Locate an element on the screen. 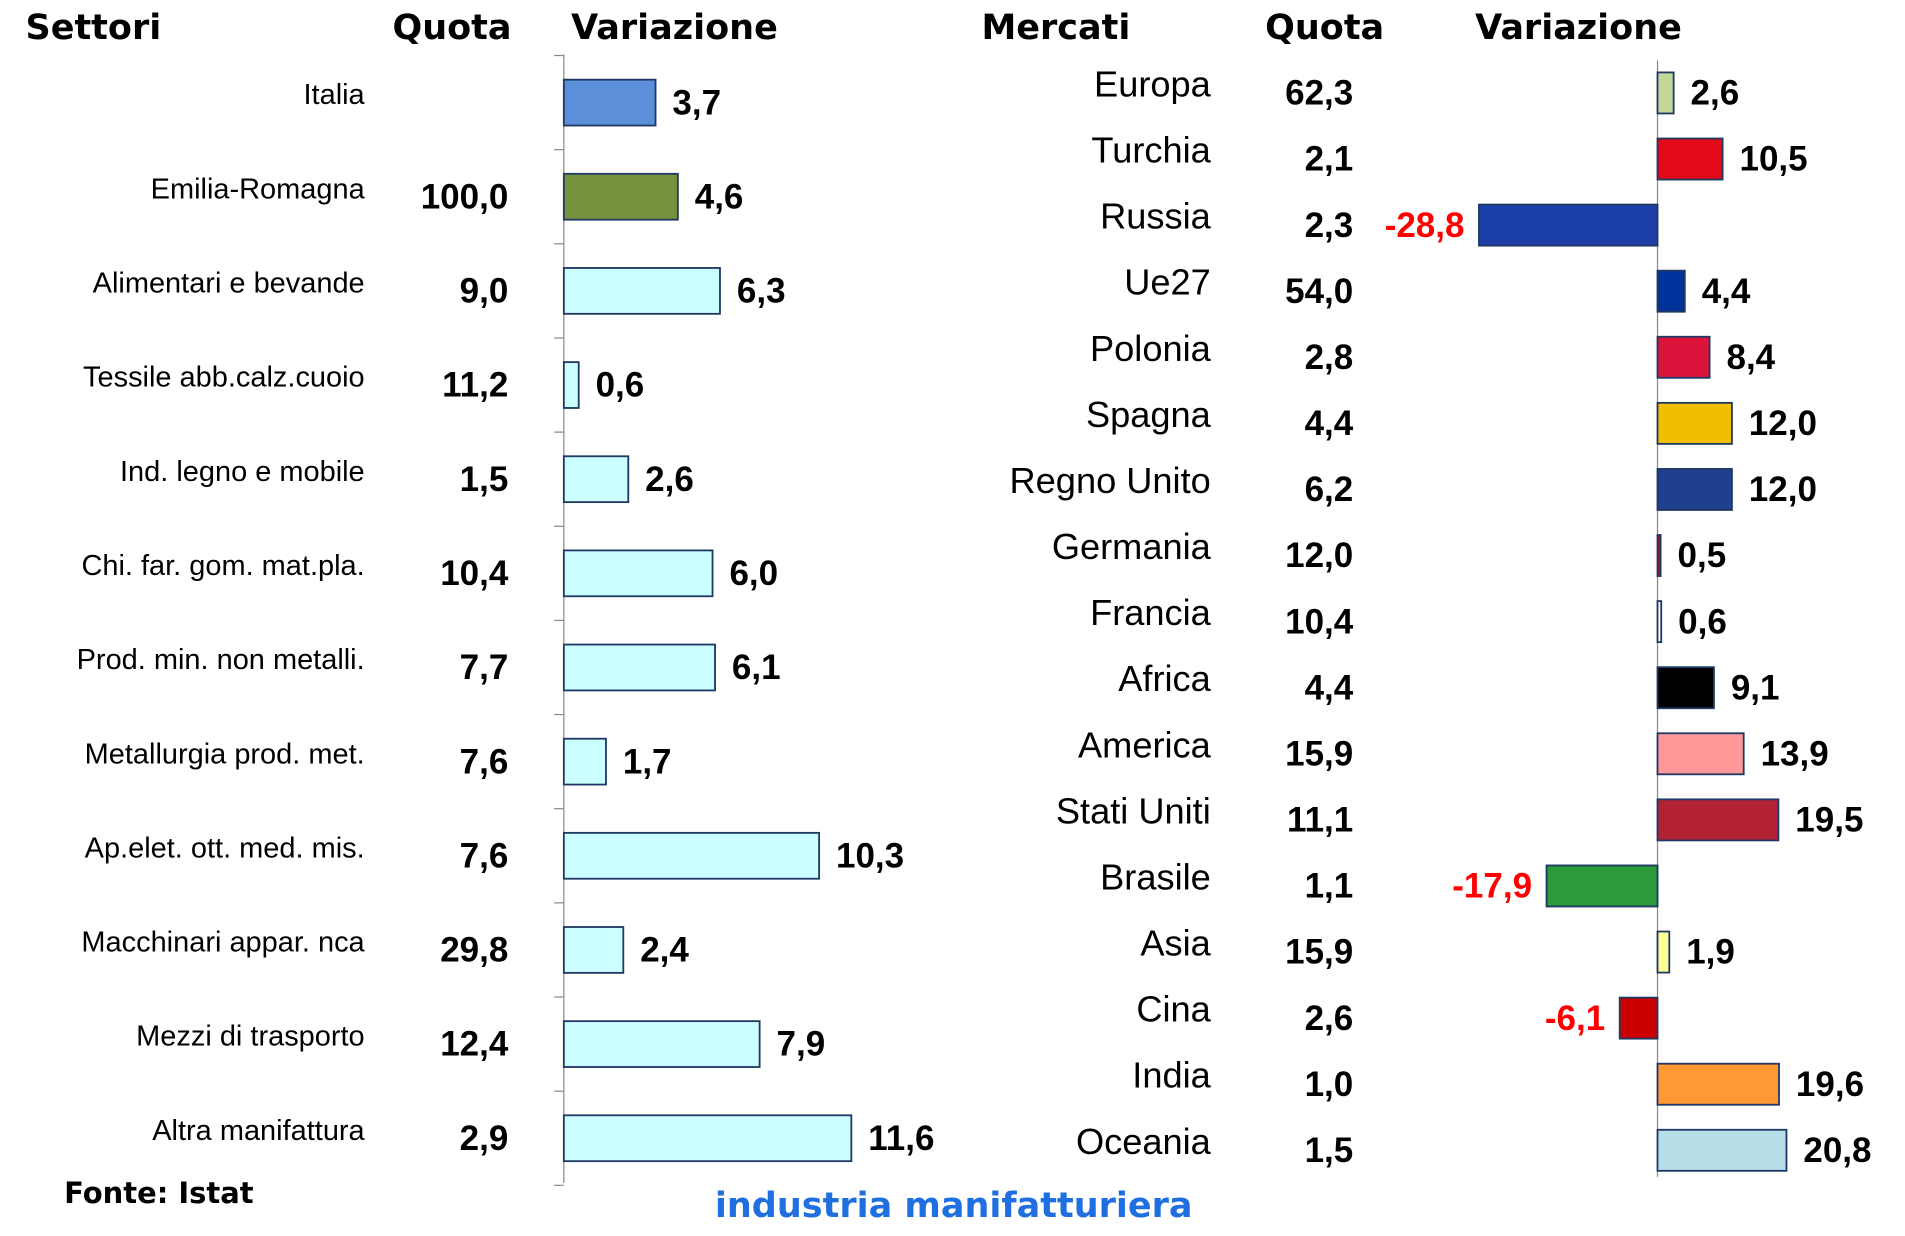 Image resolution: width=1905 pixels, height=1236 pixels. column-header: Settori is located at coordinates (94, 28).